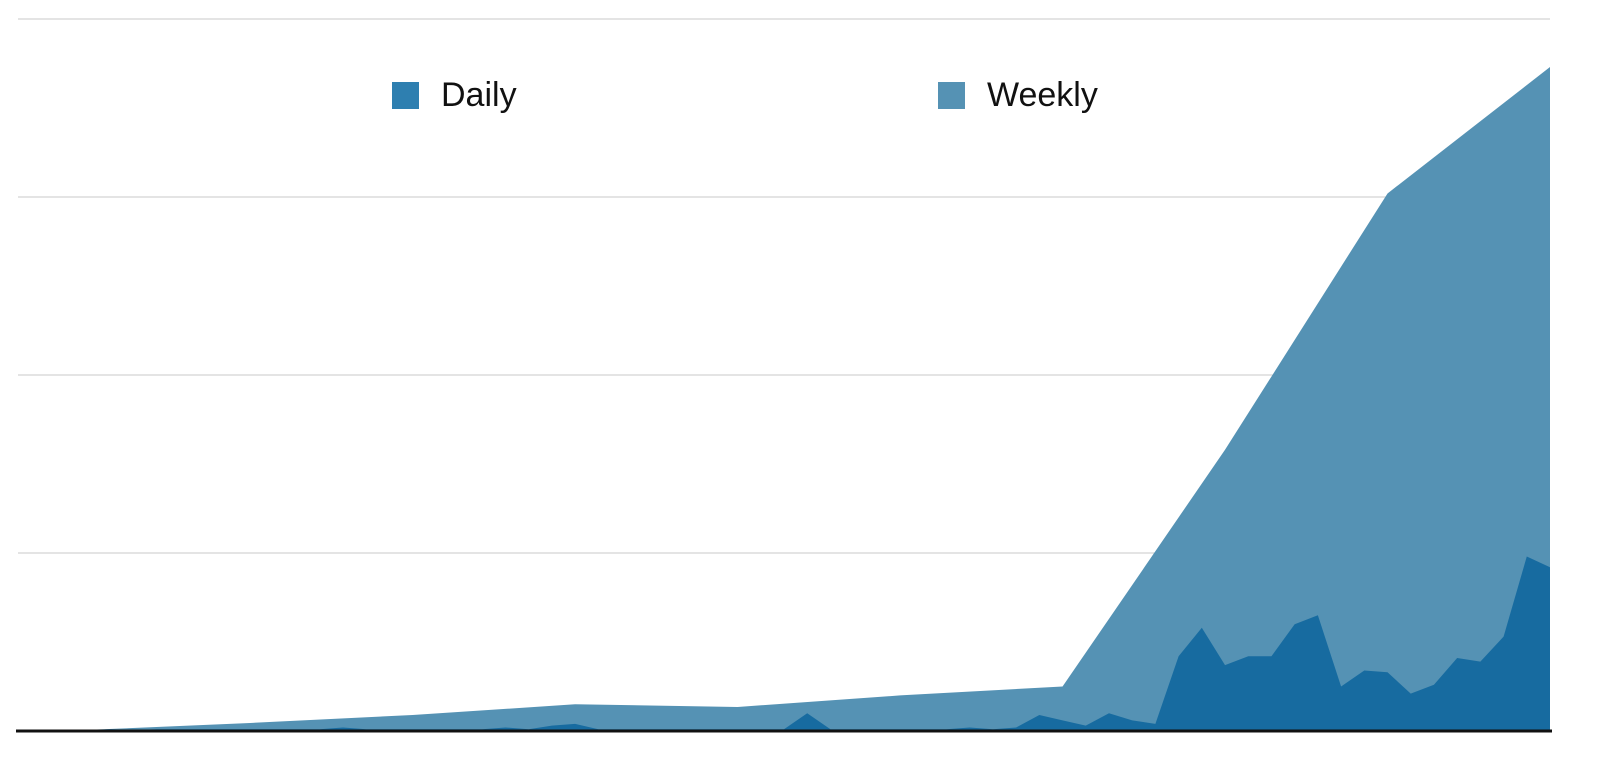  What do you see at coordinates (1042, 95) in the screenshot?
I see `legend-label: Weekly` at bounding box center [1042, 95].